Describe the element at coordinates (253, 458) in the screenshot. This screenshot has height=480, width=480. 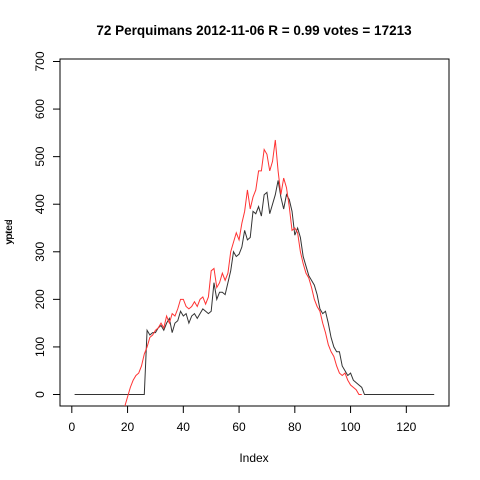
I see `x-axis-label: Index` at that location.